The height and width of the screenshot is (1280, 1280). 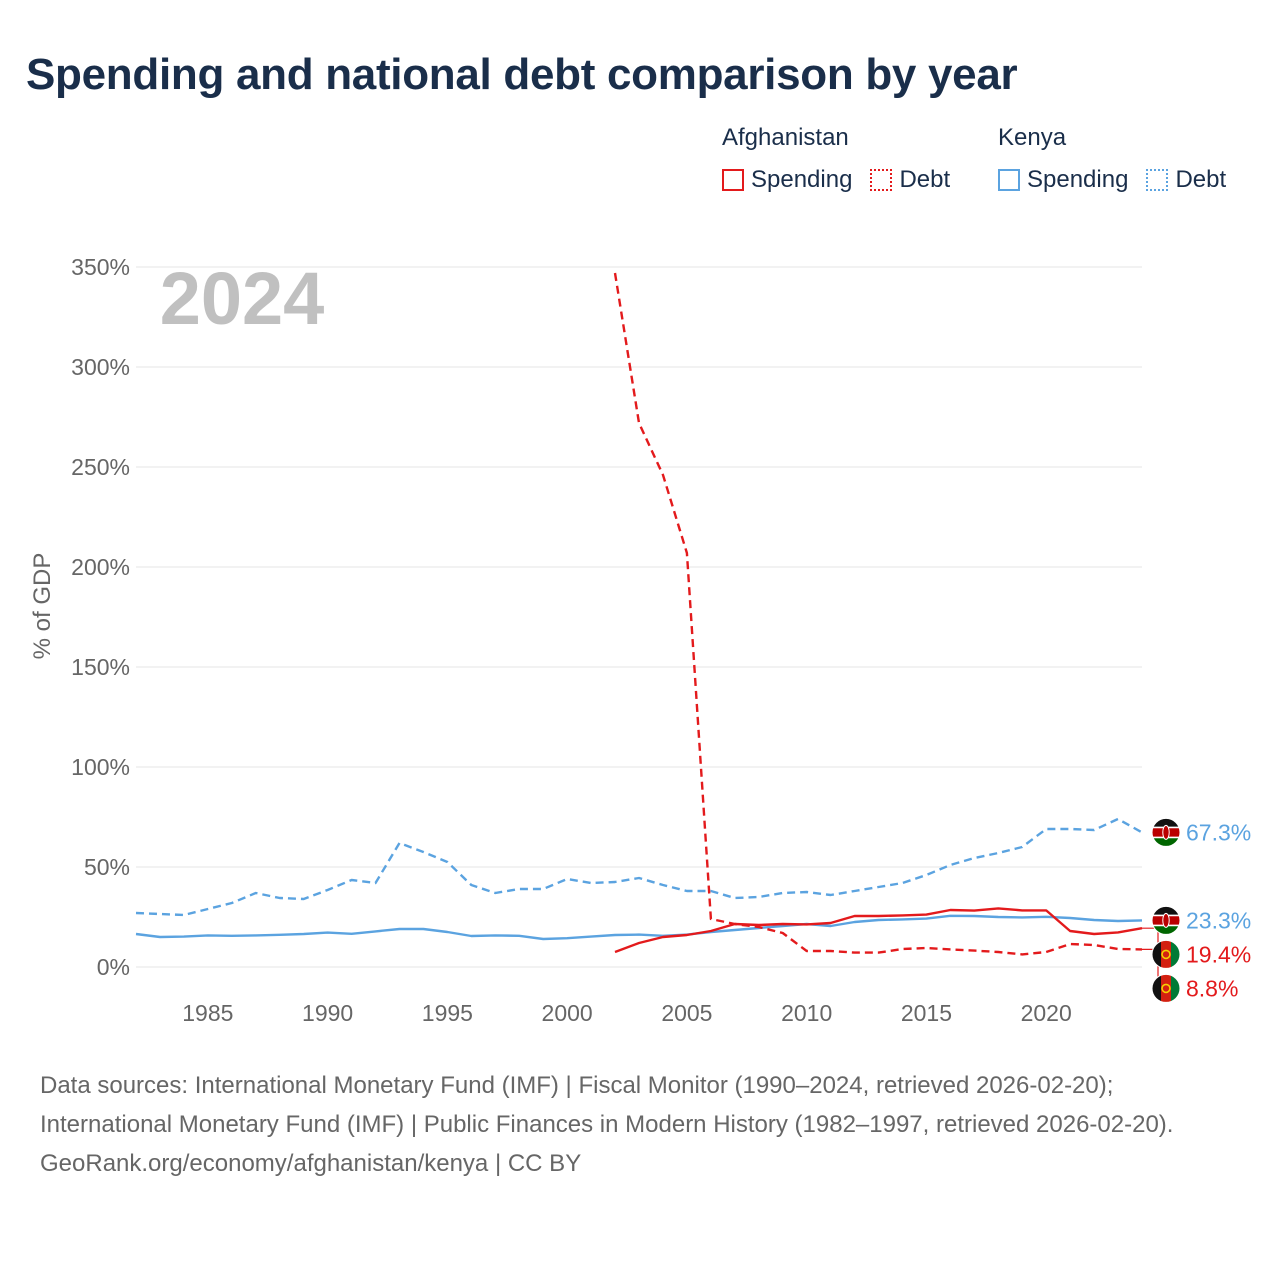 I want to click on y-tick-label: 150%, so click(x=100, y=667).